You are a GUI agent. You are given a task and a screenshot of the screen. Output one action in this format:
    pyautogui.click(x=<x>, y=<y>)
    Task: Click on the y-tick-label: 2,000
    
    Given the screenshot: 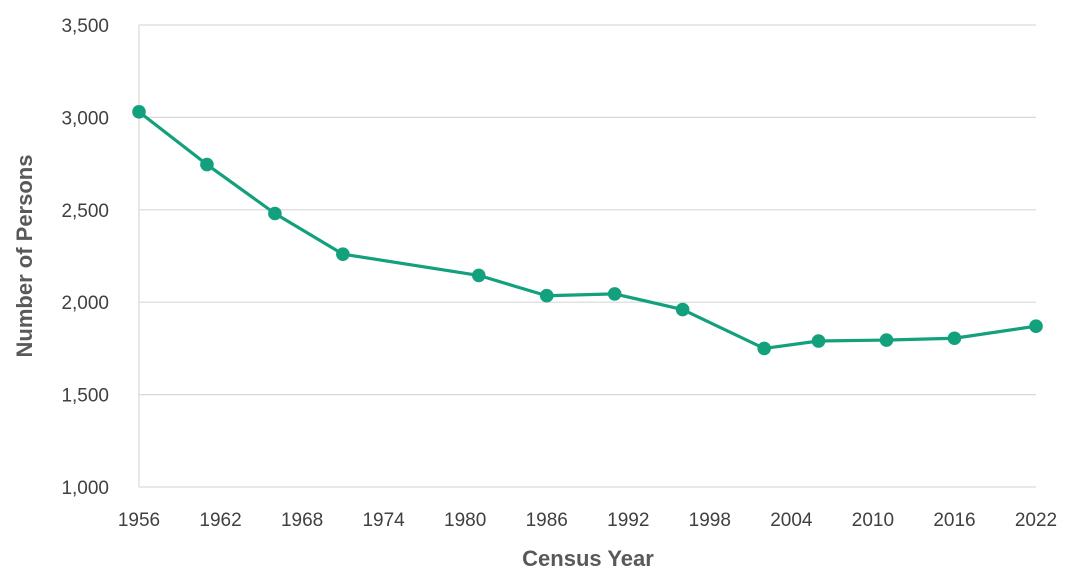 What is the action you would take?
    pyautogui.click(x=85, y=303)
    